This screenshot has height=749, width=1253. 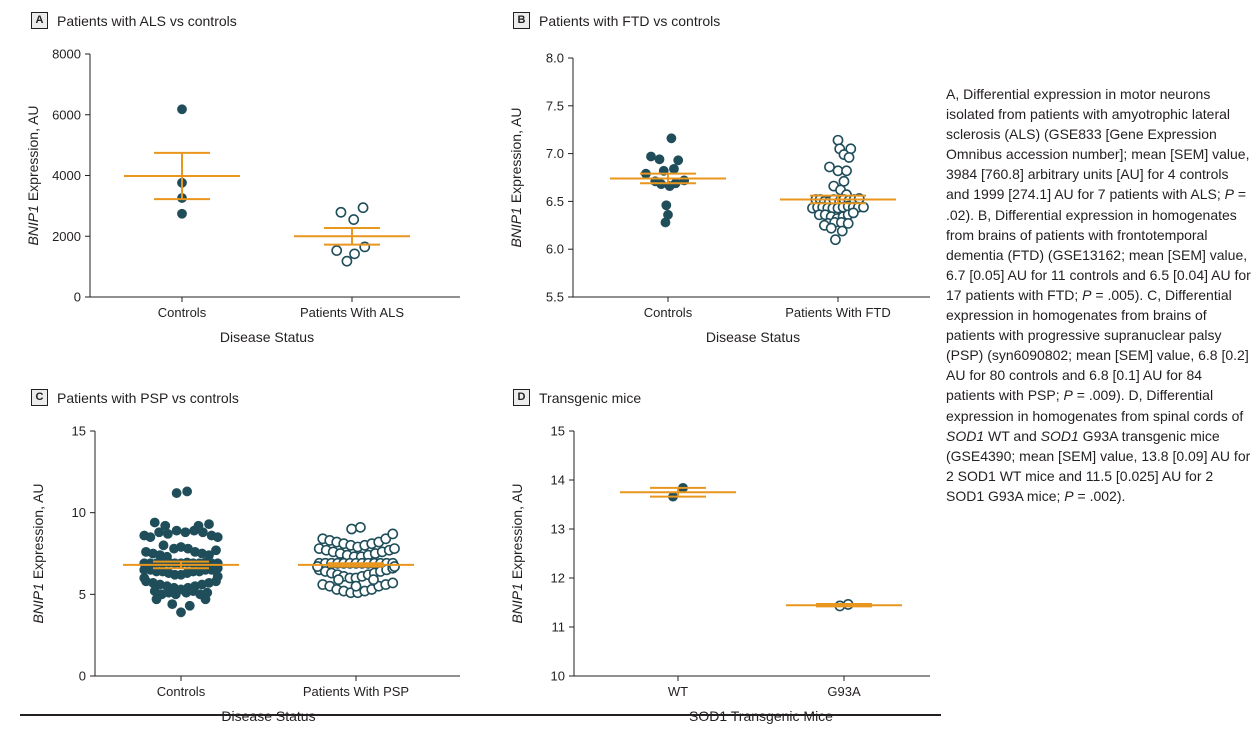 I want to click on panel-a-letter: A, so click(x=39, y=20).